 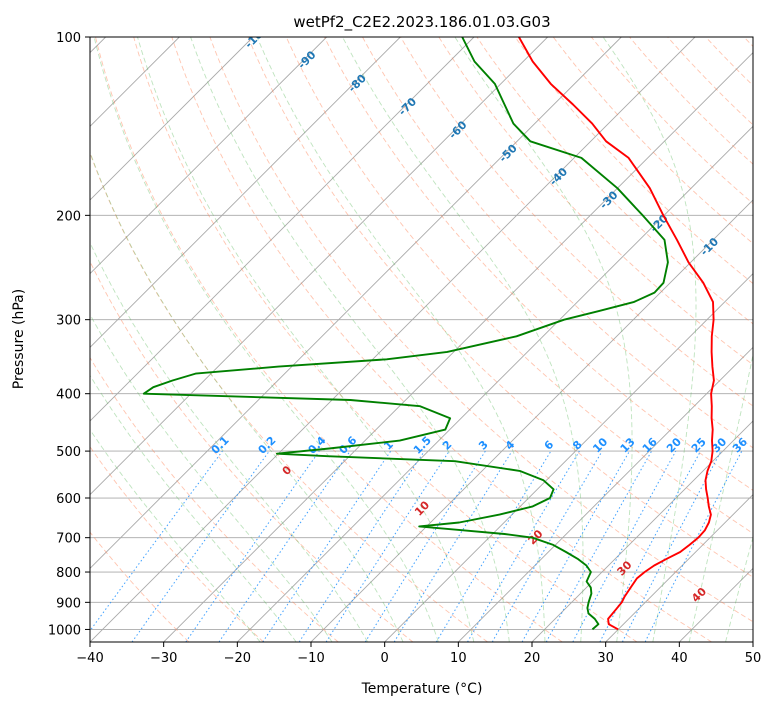 I want to click on y-tick-label: 200, so click(x=68, y=216).